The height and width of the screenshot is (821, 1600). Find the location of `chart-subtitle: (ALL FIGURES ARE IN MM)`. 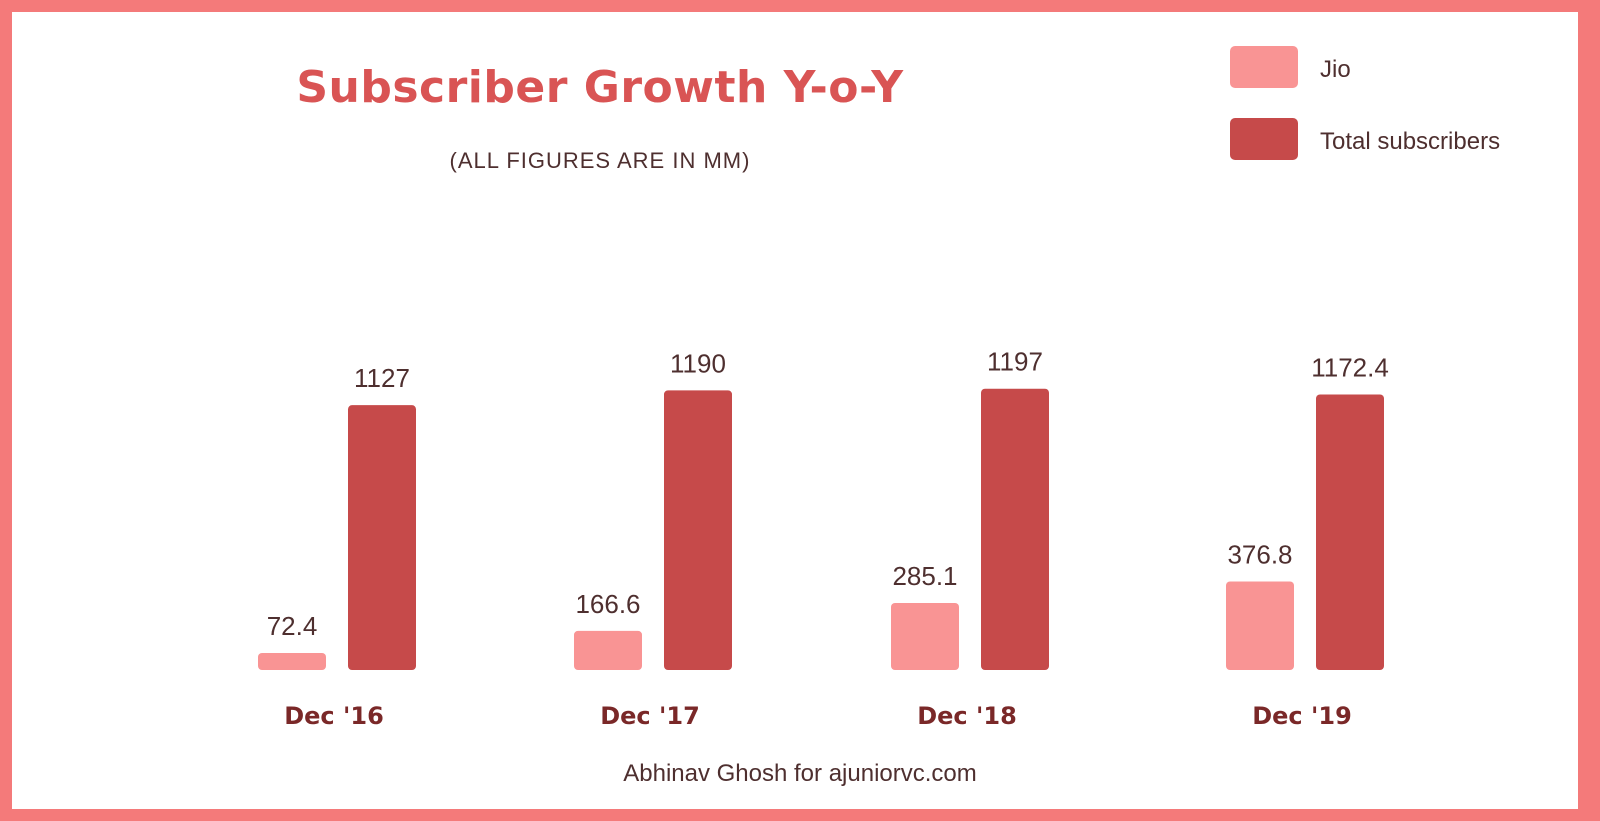

chart-subtitle: (ALL FIGURES ARE IN MM) is located at coordinates (600, 160).